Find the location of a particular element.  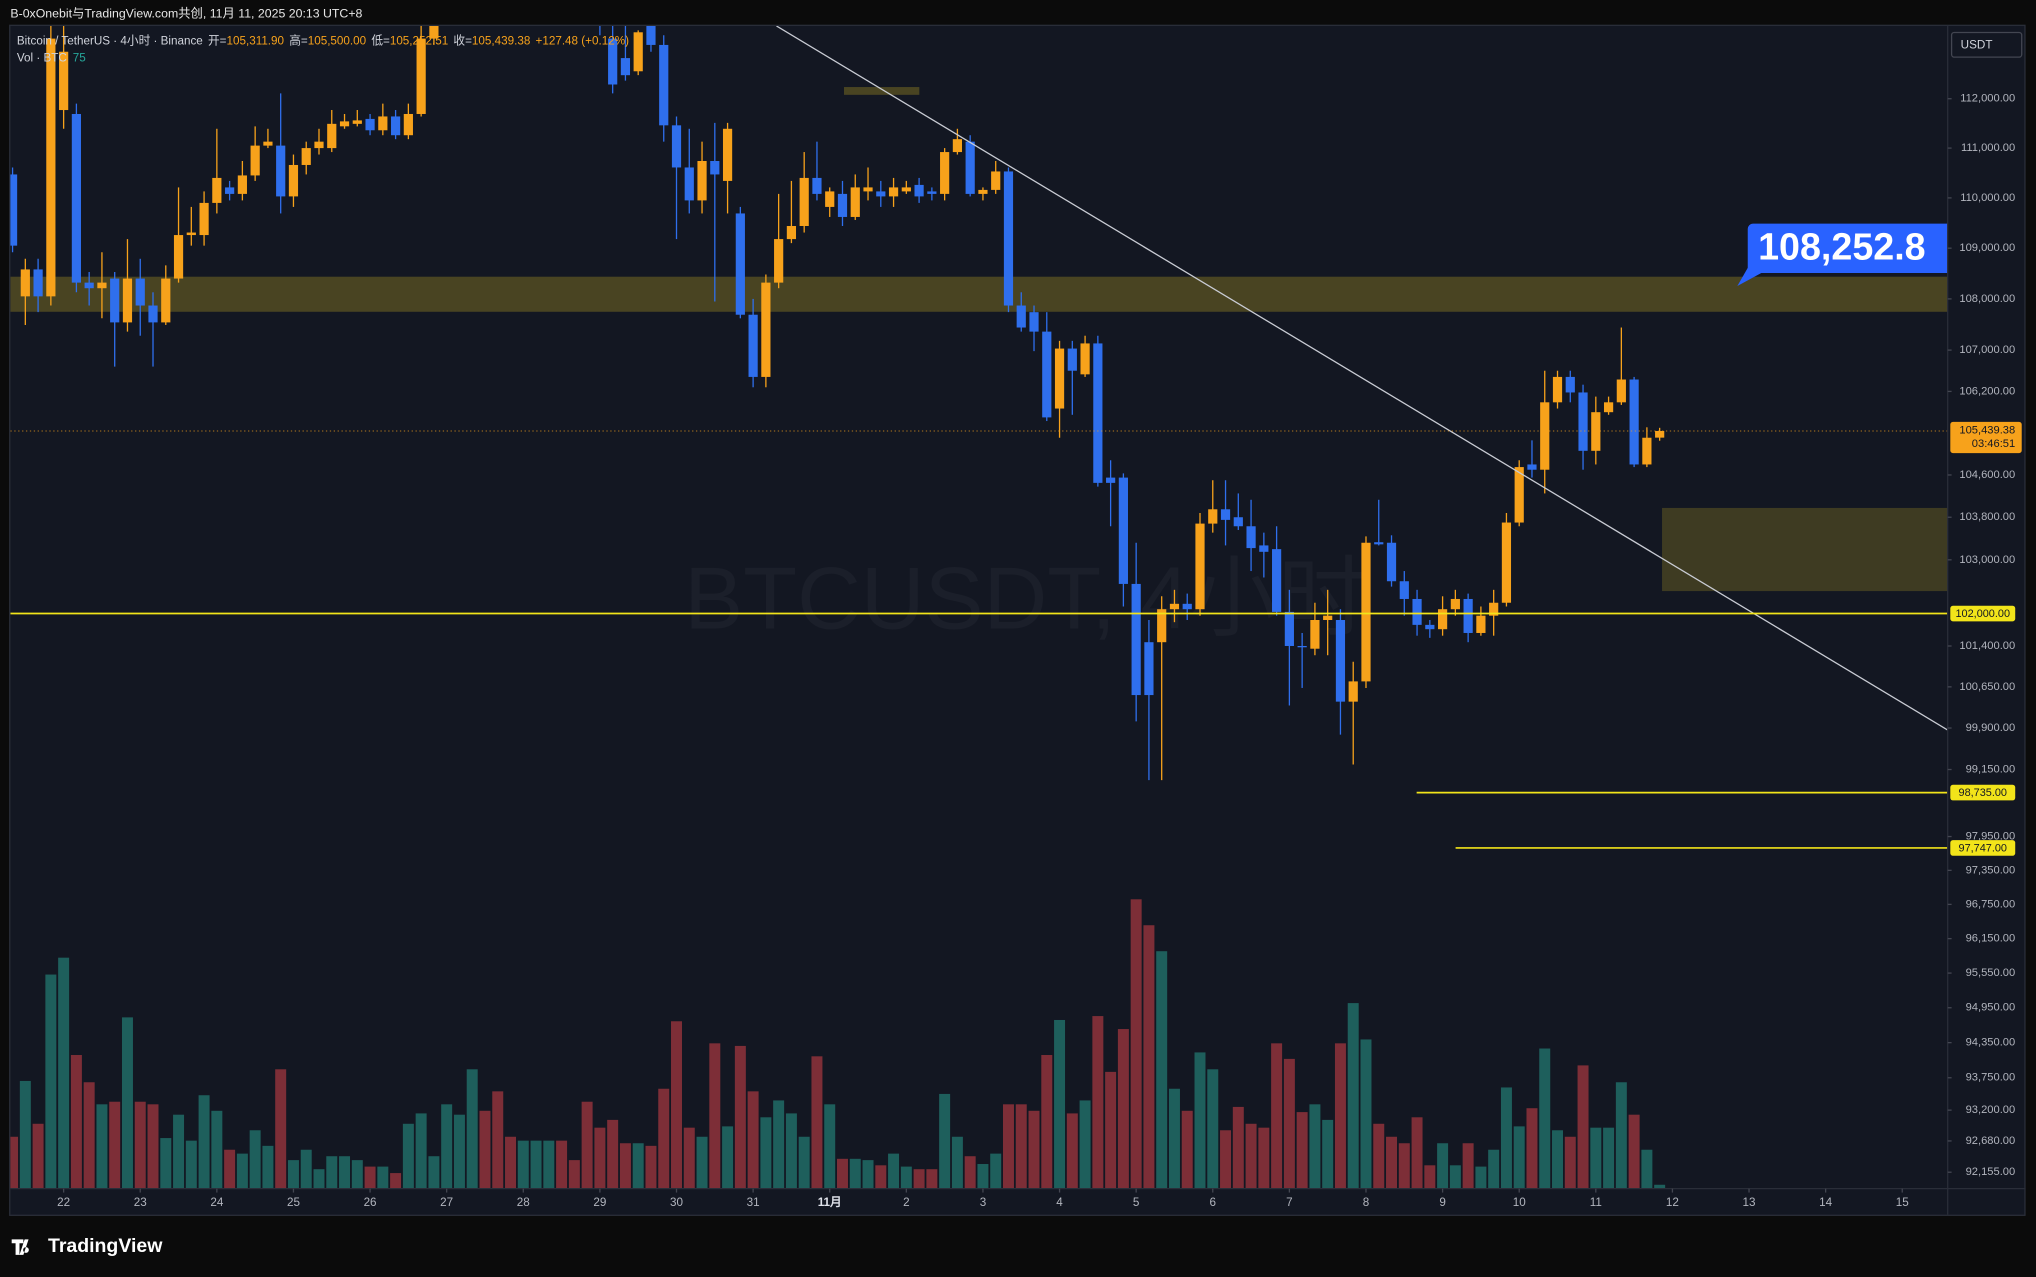

x-tick-label: 11 is located at coordinates (1596, 1202).